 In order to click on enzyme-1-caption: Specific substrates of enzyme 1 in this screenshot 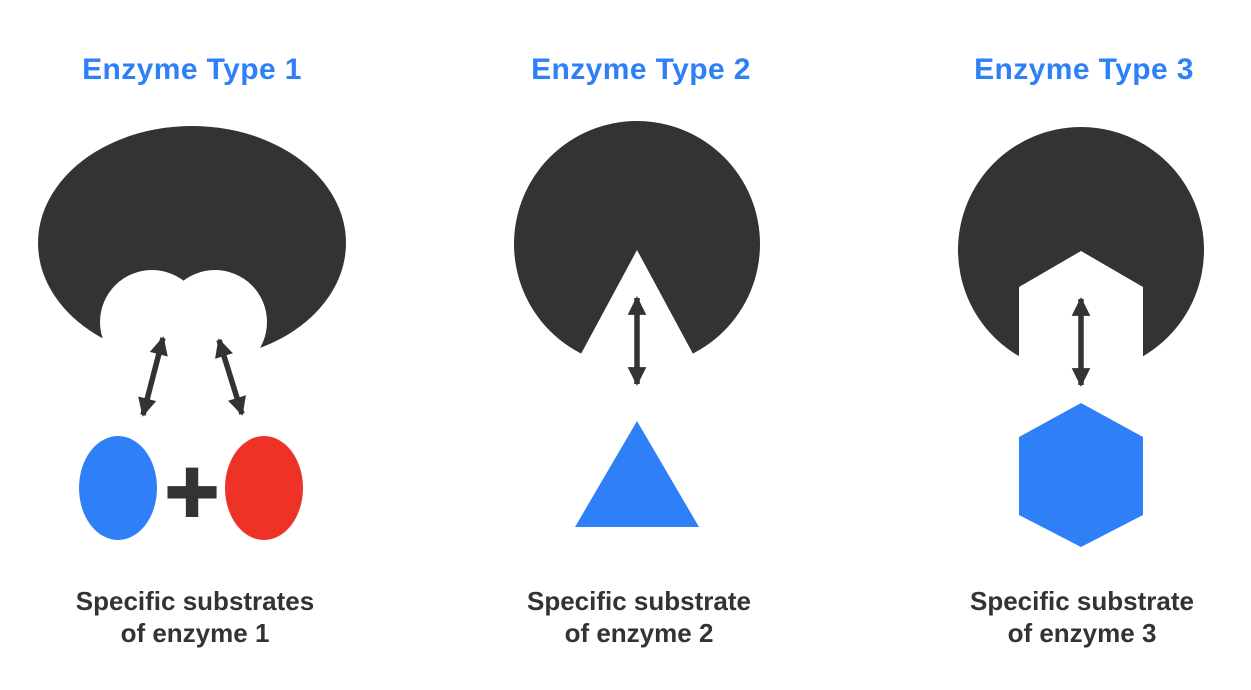, I will do `click(197, 617)`.